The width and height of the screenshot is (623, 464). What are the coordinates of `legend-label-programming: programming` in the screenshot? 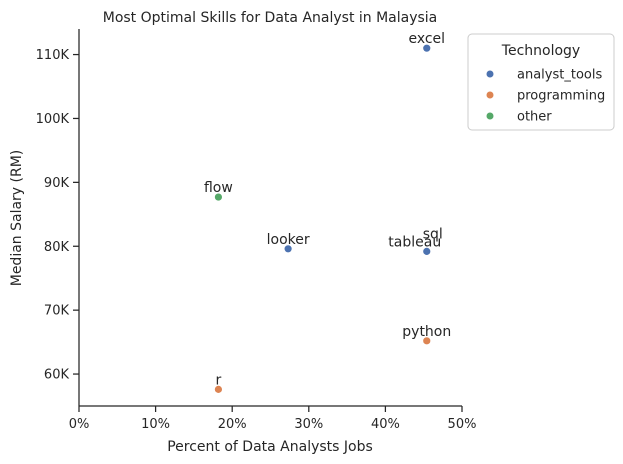 It's located at (561, 96).